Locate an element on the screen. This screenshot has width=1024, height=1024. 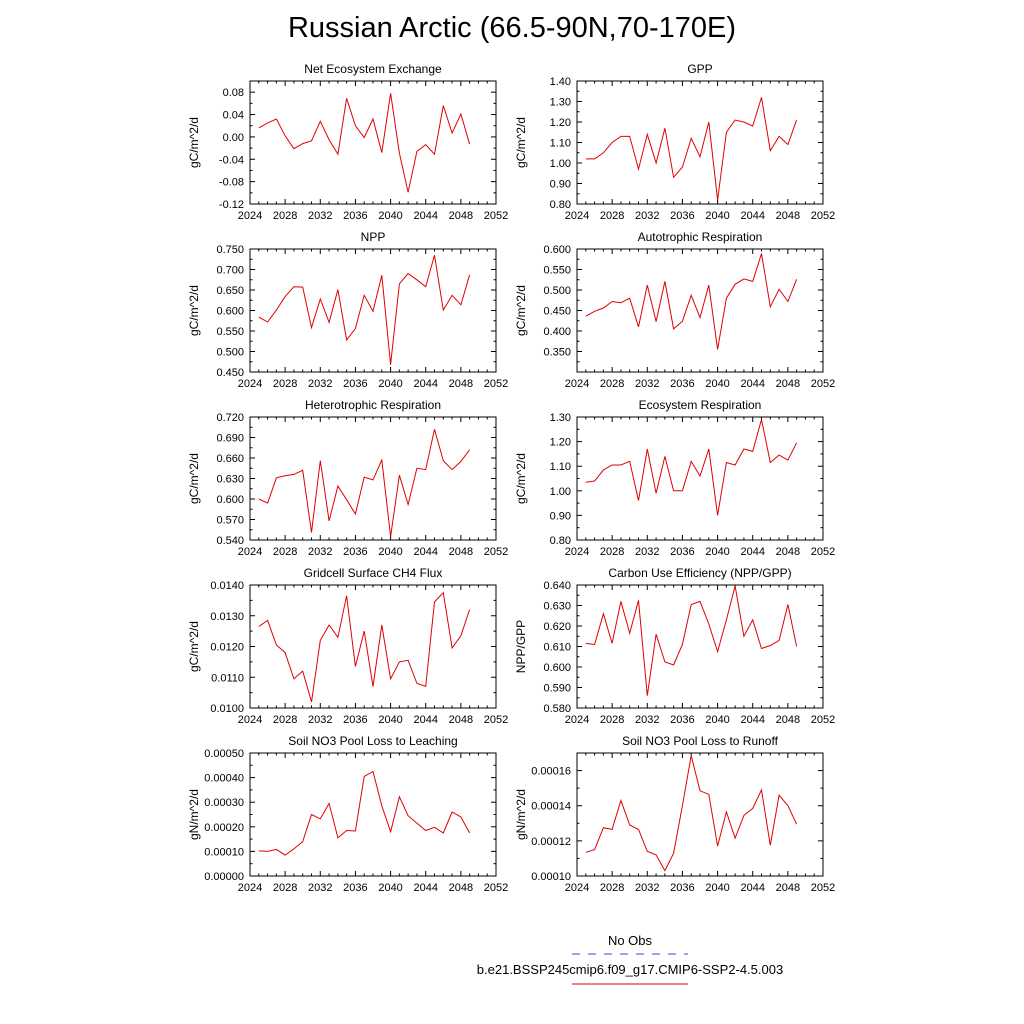
y-tick-label: 0.00020 is located at coordinates (224, 828).